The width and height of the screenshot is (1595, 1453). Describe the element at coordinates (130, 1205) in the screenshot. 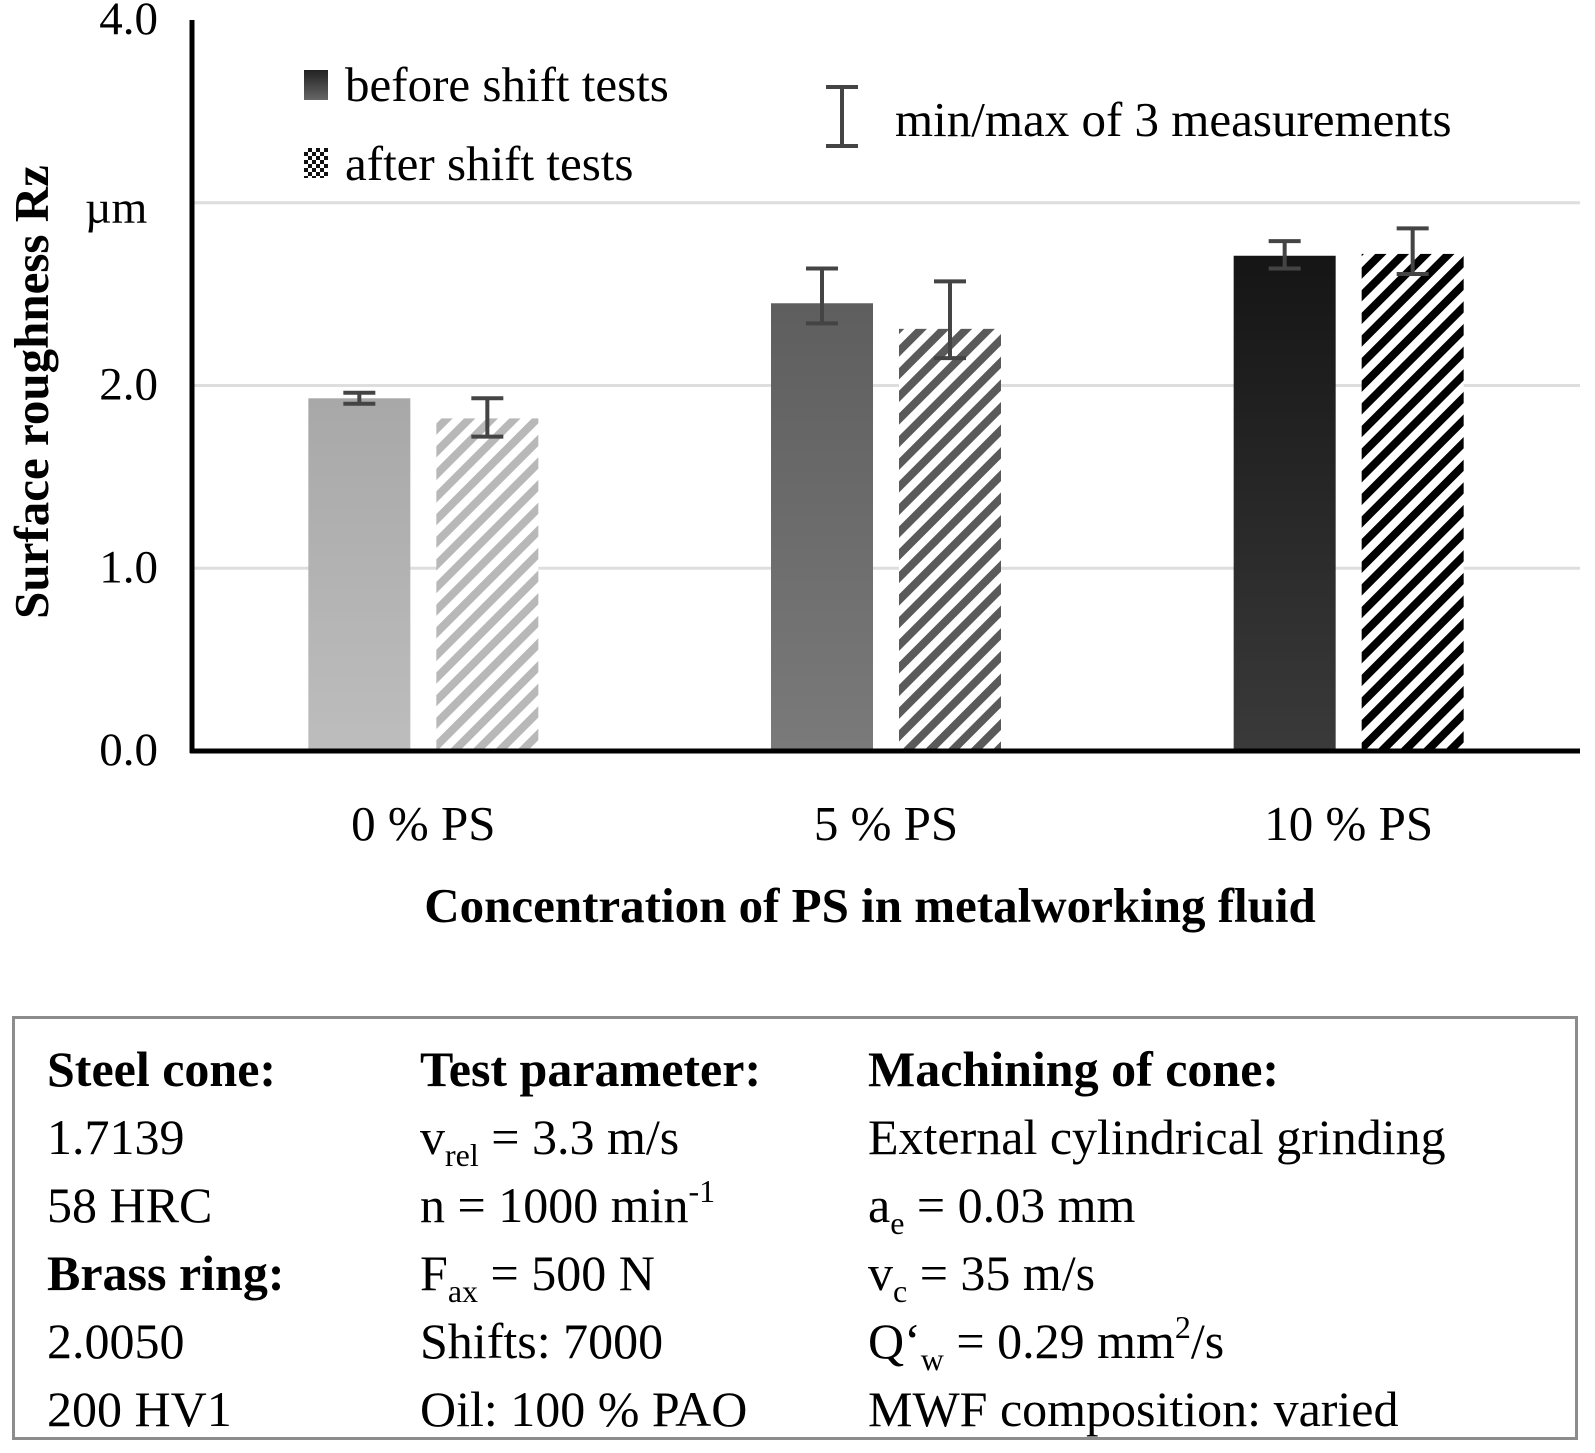

I see `steel-cone-hardness: 58 HRC` at that location.